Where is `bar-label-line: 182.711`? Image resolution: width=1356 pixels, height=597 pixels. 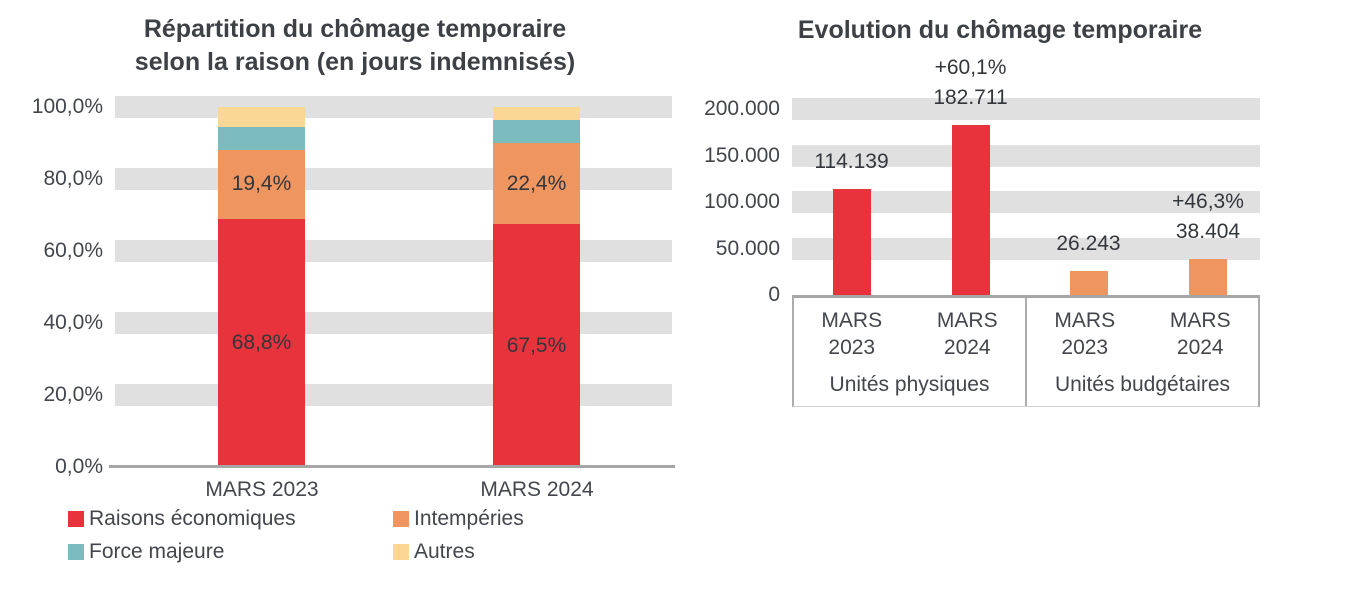
bar-label-line: 182.711 is located at coordinates (970, 98).